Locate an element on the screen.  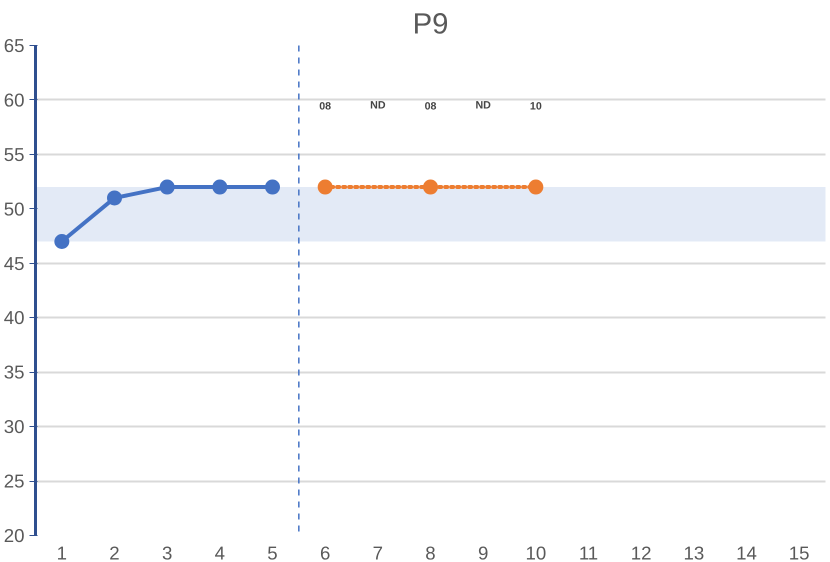
y-tick-label: 55 is located at coordinates (14, 154).